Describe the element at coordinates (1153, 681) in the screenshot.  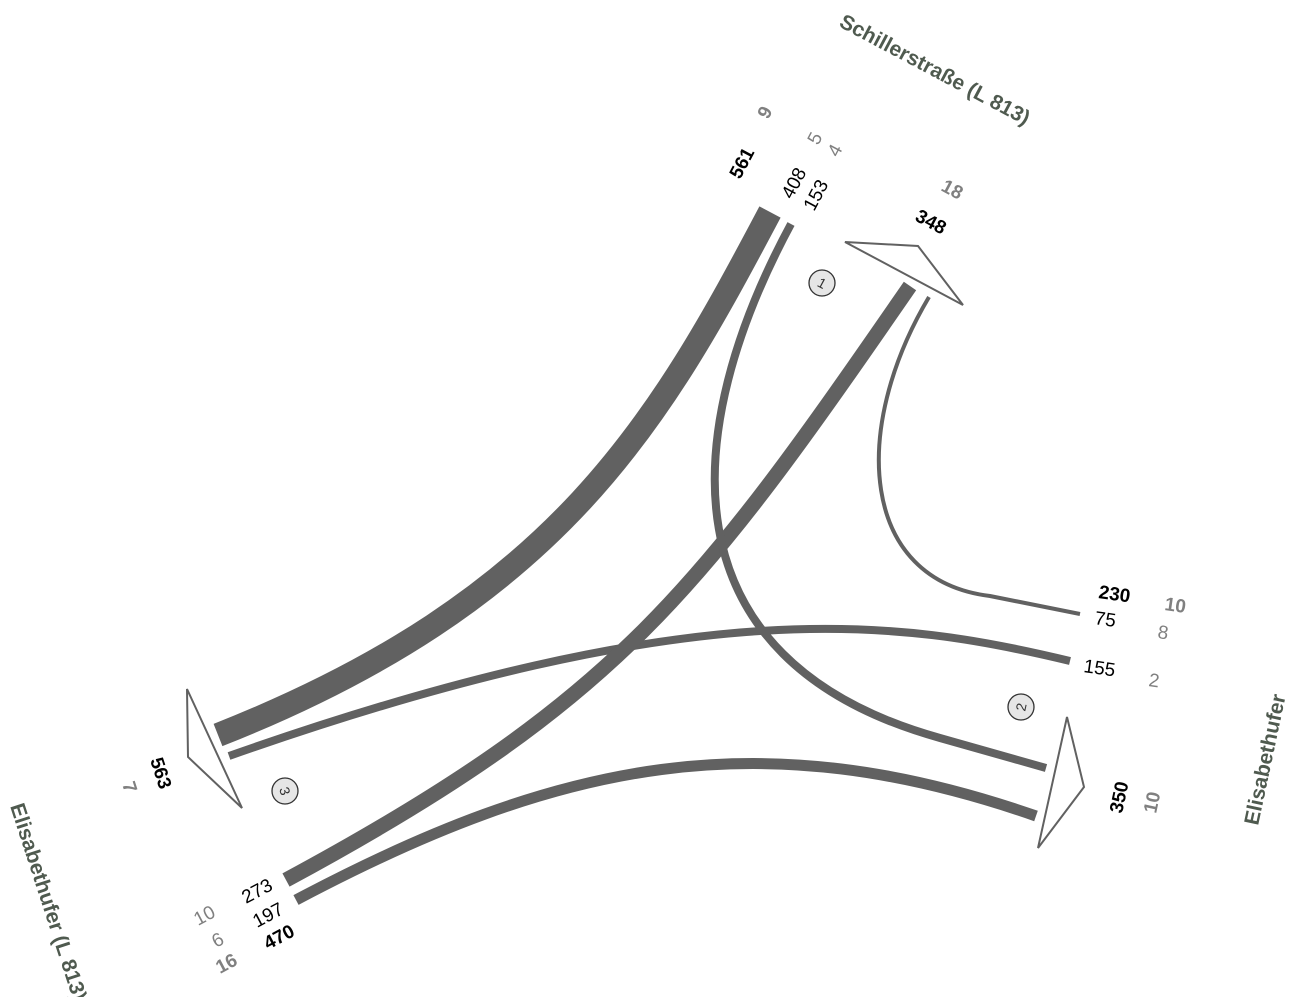
I see `east-to-southwest-heavy: 2` at that location.